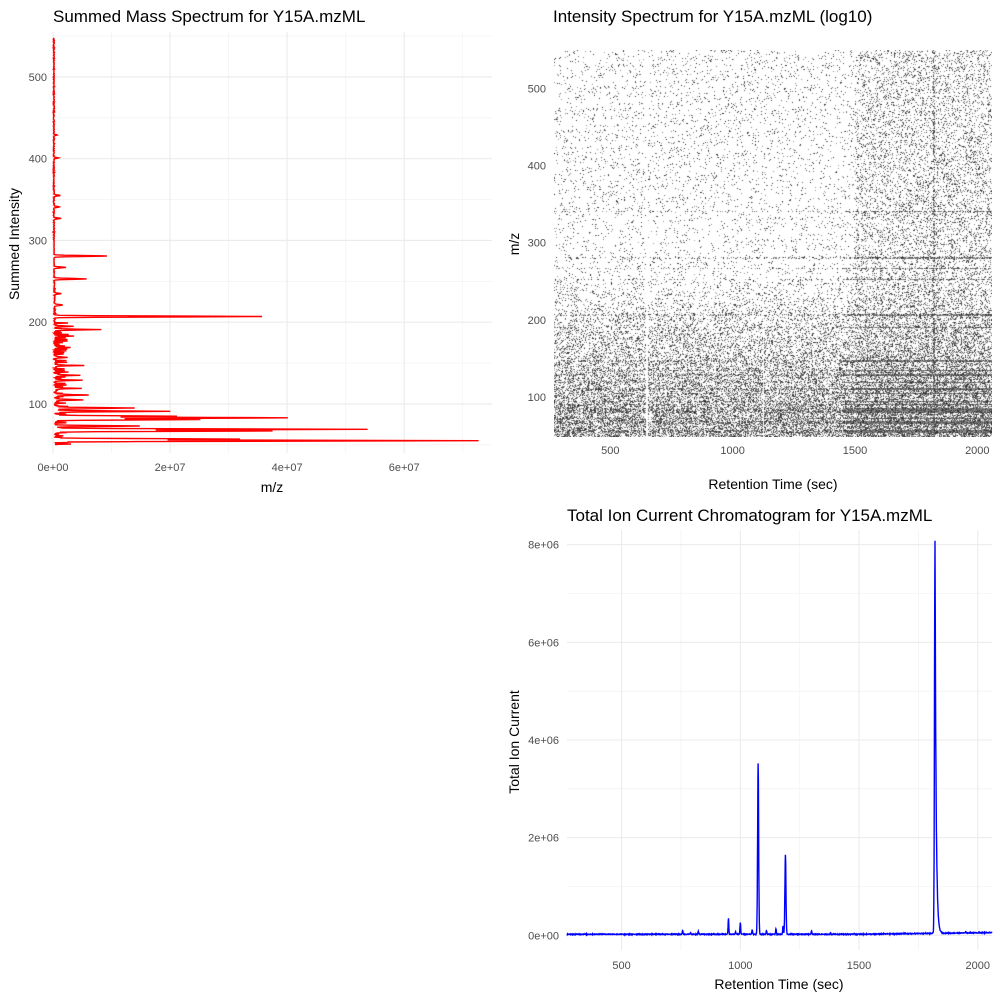 This screenshot has height=1000, width=1000. What do you see at coordinates (543, 839) in the screenshot?
I see `y-tick-label: 2e+06` at bounding box center [543, 839].